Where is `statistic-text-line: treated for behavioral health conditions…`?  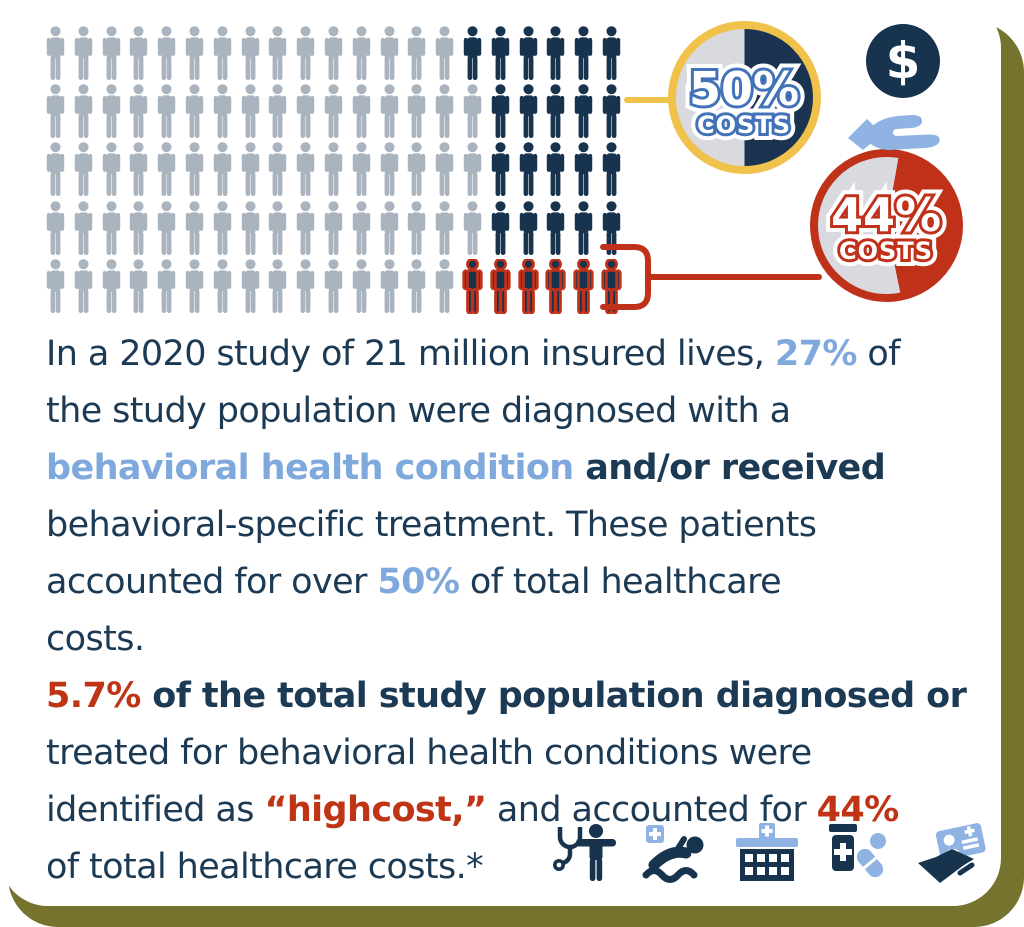 statistic-text-line: treated for behavioral health conditions… is located at coordinates (429, 753).